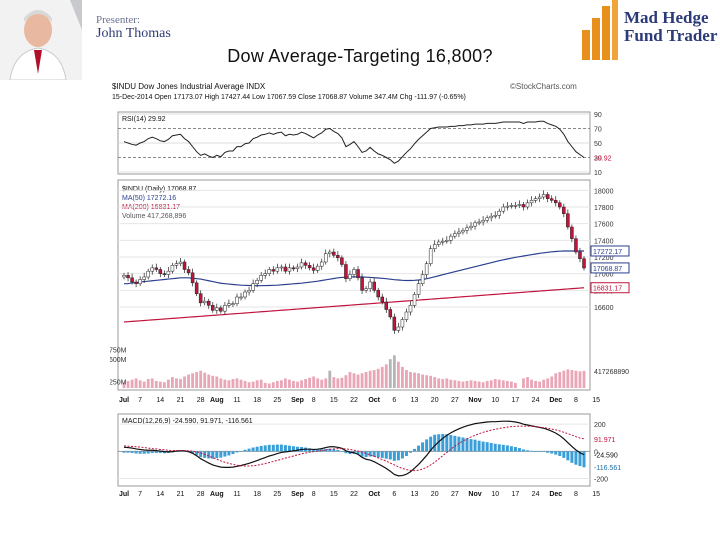  What do you see at coordinates (598, 144) in the screenshot?
I see `rsi-tick-label: 50` at bounding box center [598, 144].